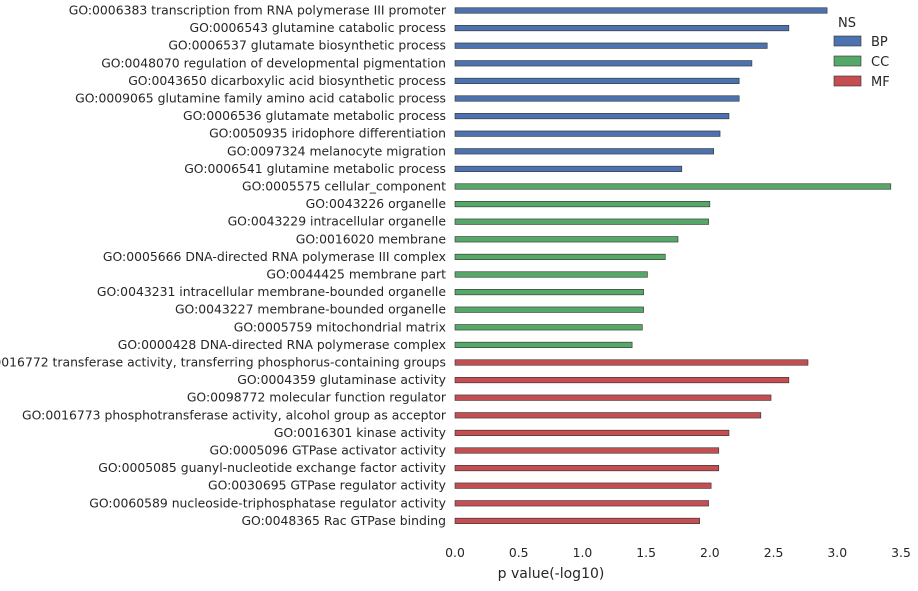  What do you see at coordinates (646, 552) in the screenshot?
I see `x-tick-label: 1.5` at bounding box center [646, 552].